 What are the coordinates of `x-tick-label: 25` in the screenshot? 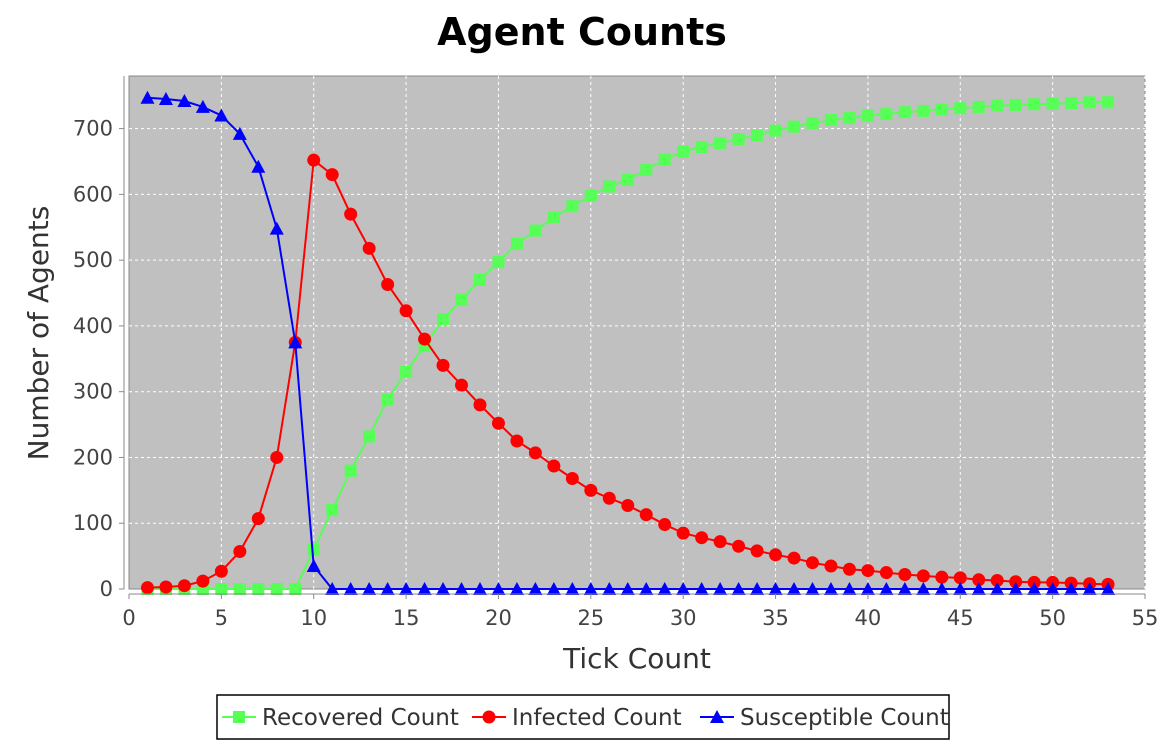 It's located at (590, 618).